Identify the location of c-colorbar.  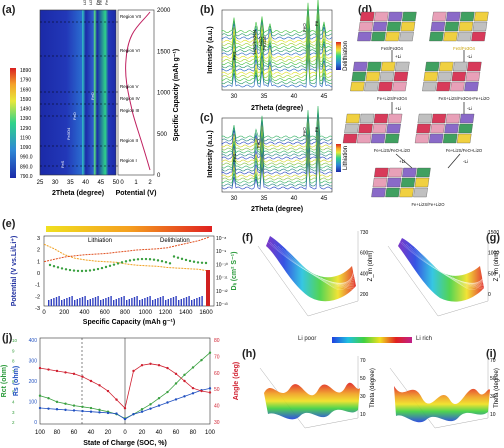
(338, 158).